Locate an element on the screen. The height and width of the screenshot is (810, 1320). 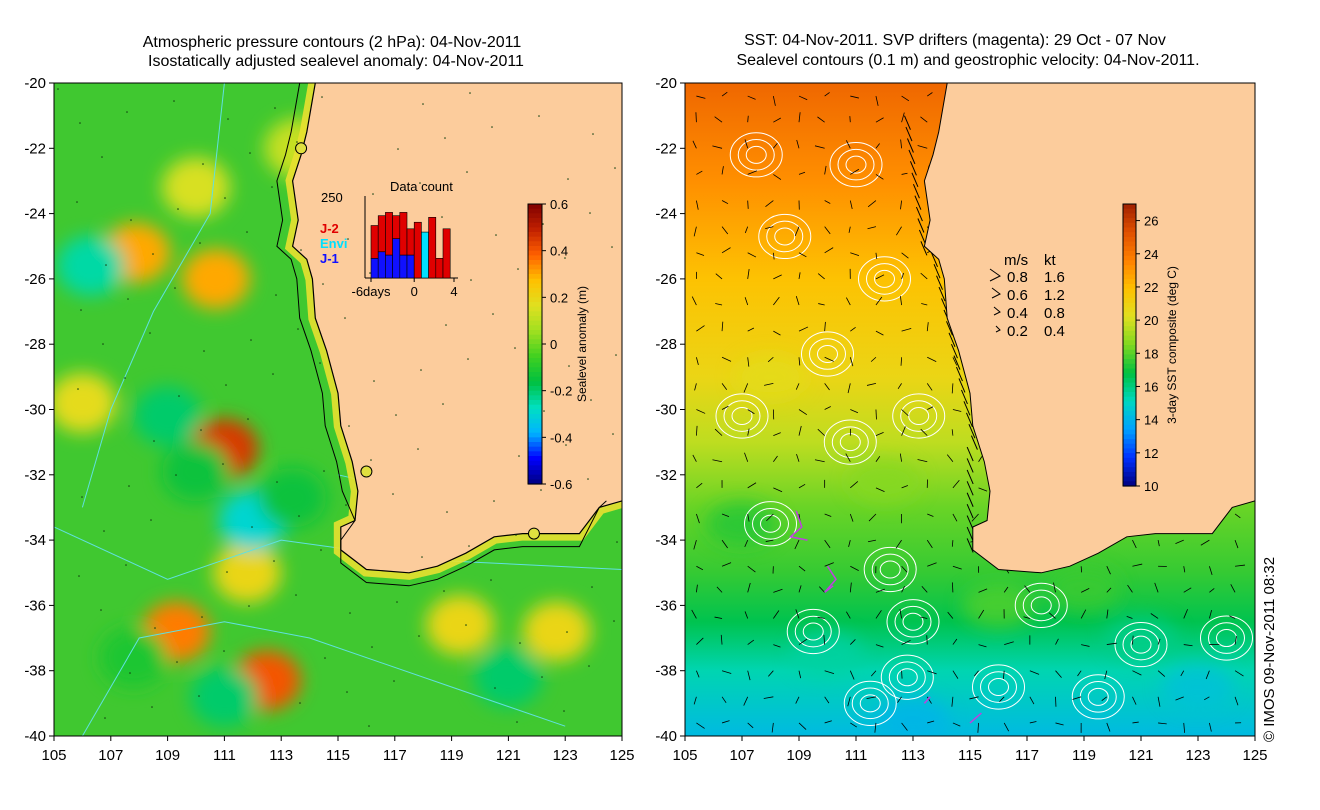
vel-legend-ms: 0.2 is located at coordinates (1017, 331).